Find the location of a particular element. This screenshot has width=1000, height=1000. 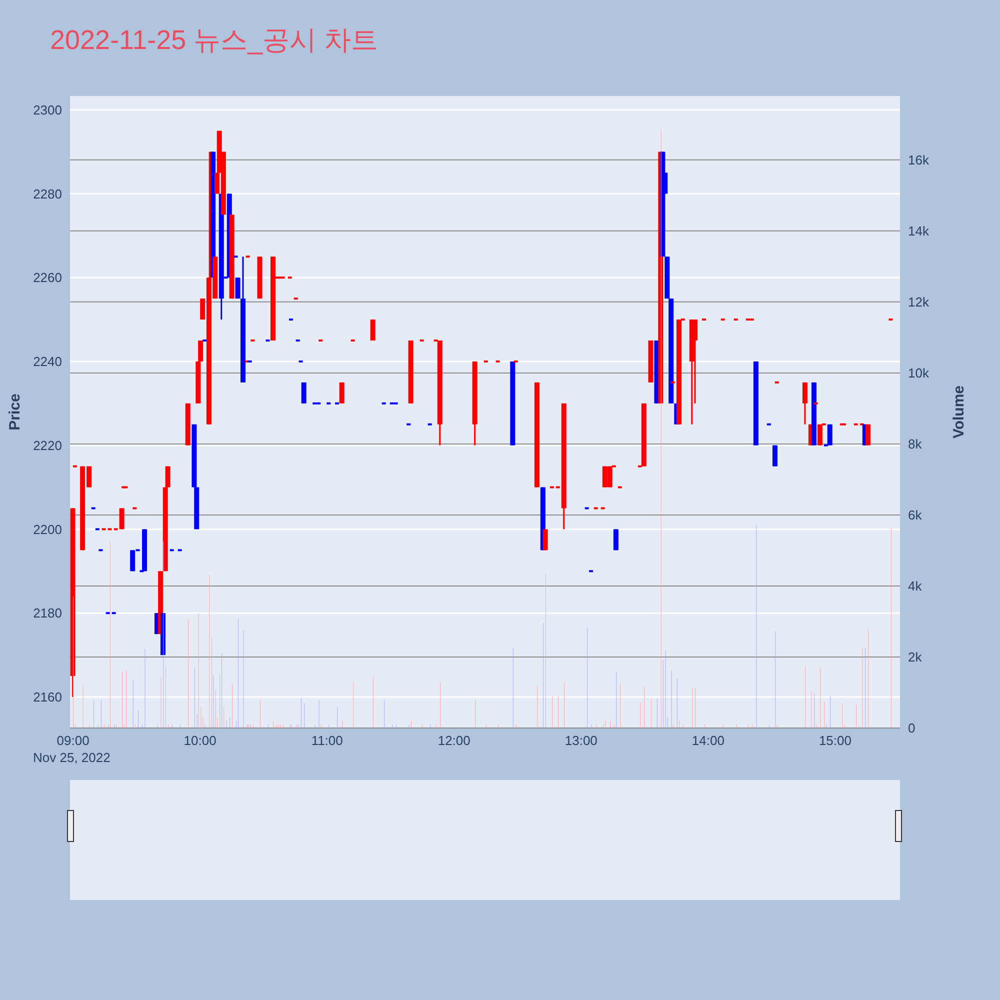

chart-title: 2022-11-25 뉴스_공시 차트 is located at coordinates (214, 40).